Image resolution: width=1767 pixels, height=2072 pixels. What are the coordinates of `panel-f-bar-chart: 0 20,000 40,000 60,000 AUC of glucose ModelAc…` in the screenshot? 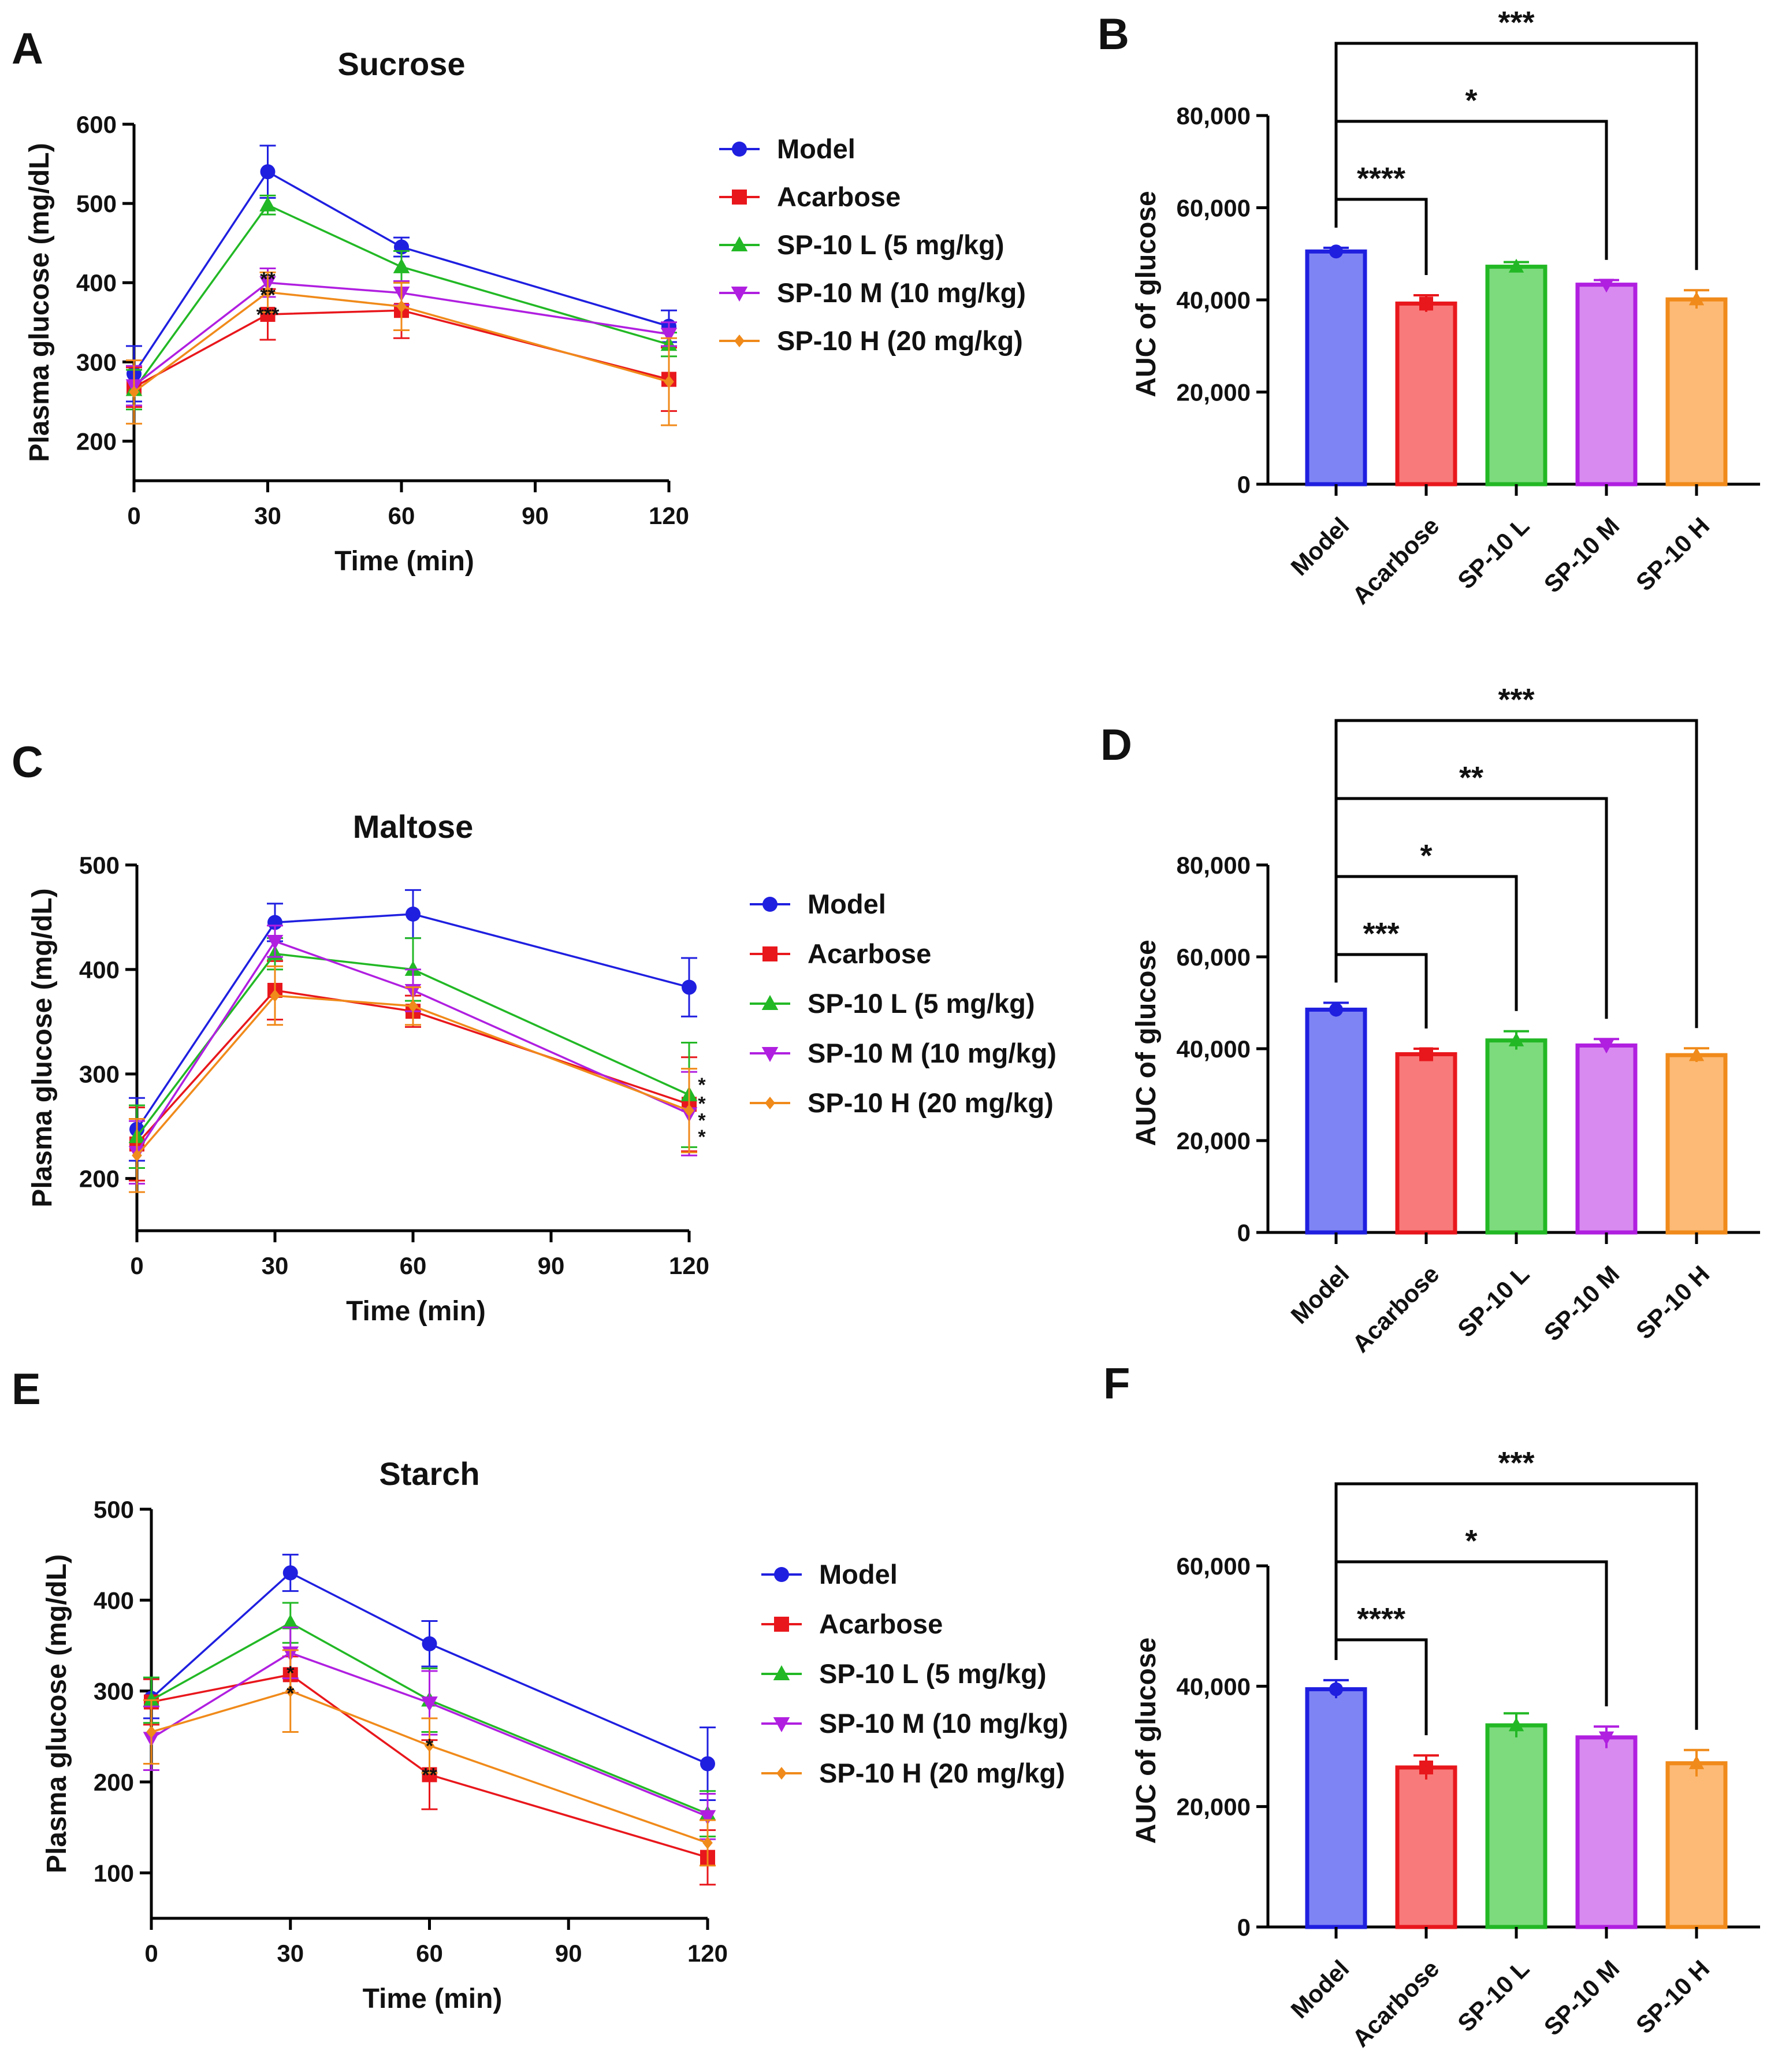 It's located at (1445, 1749).